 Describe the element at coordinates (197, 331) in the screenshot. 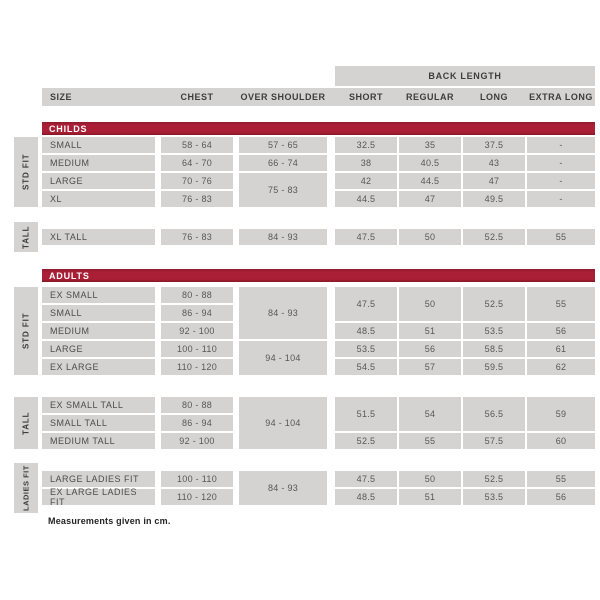

I see `cell-chest: 92 - 100` at that location.